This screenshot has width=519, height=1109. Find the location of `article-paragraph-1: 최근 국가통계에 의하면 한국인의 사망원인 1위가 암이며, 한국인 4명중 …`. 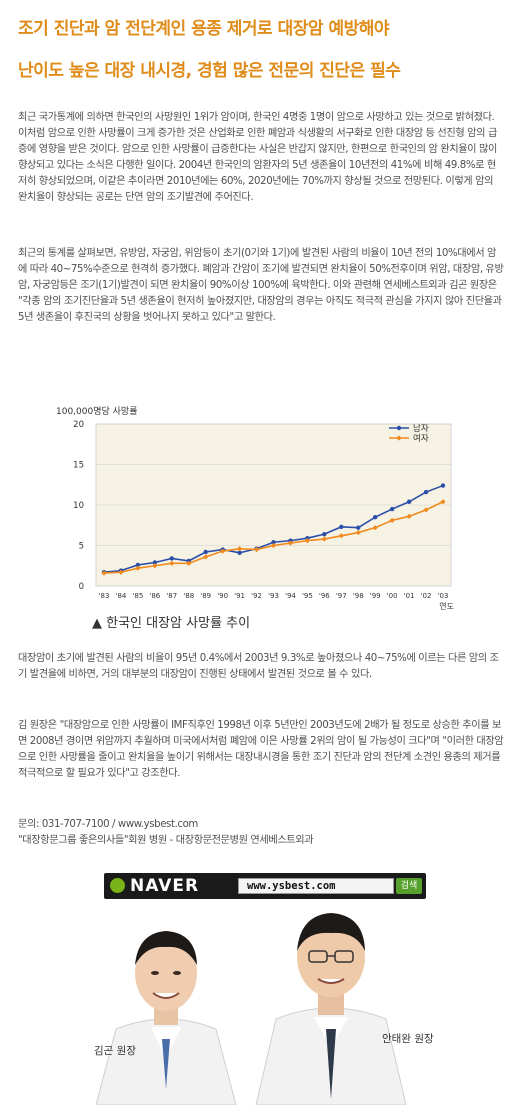

article-paragraph-1: 최근 국가통계에 의하면 한국인의 사망원인 1위가 암이며, 한국인 4명중 … is located at coordinates (257, 157).